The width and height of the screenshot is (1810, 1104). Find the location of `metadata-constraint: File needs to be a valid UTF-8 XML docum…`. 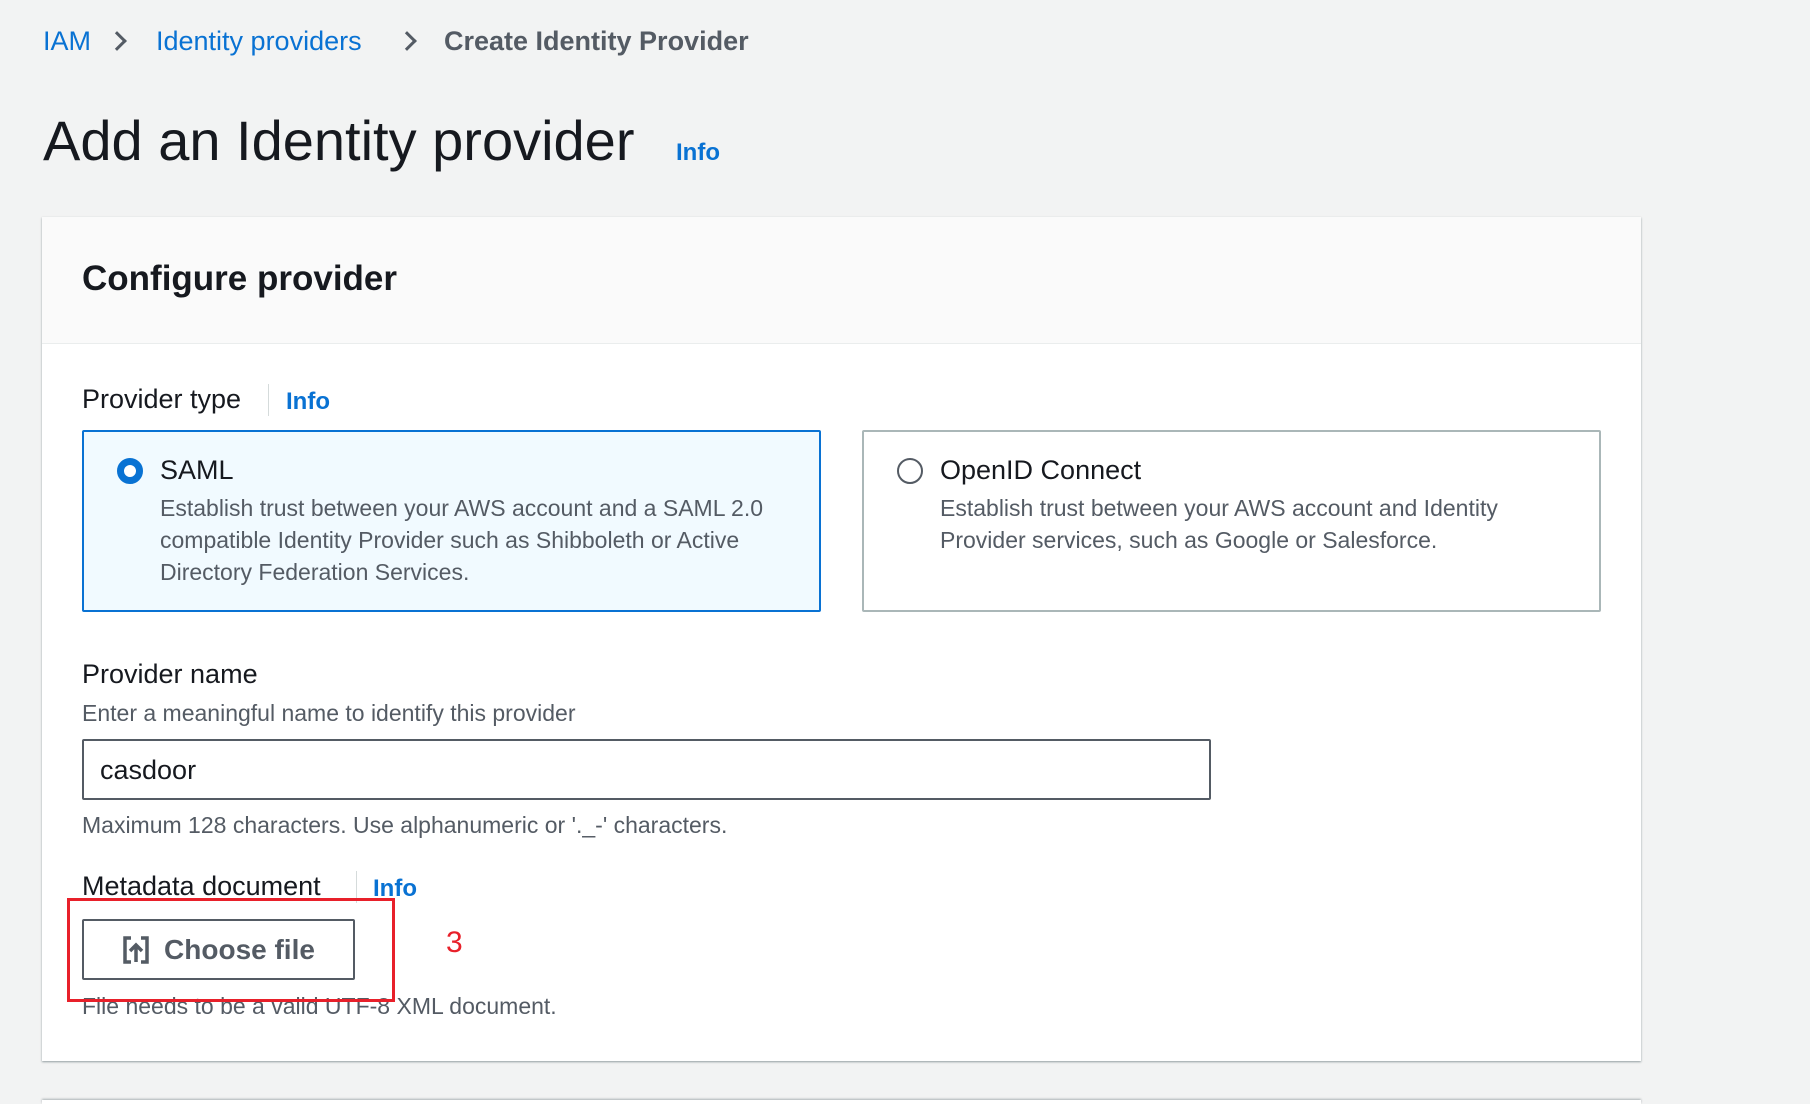

metadata-constraint: File needs to be a valid UTF-8 XML docum… is located at coordinates (319, 1006).